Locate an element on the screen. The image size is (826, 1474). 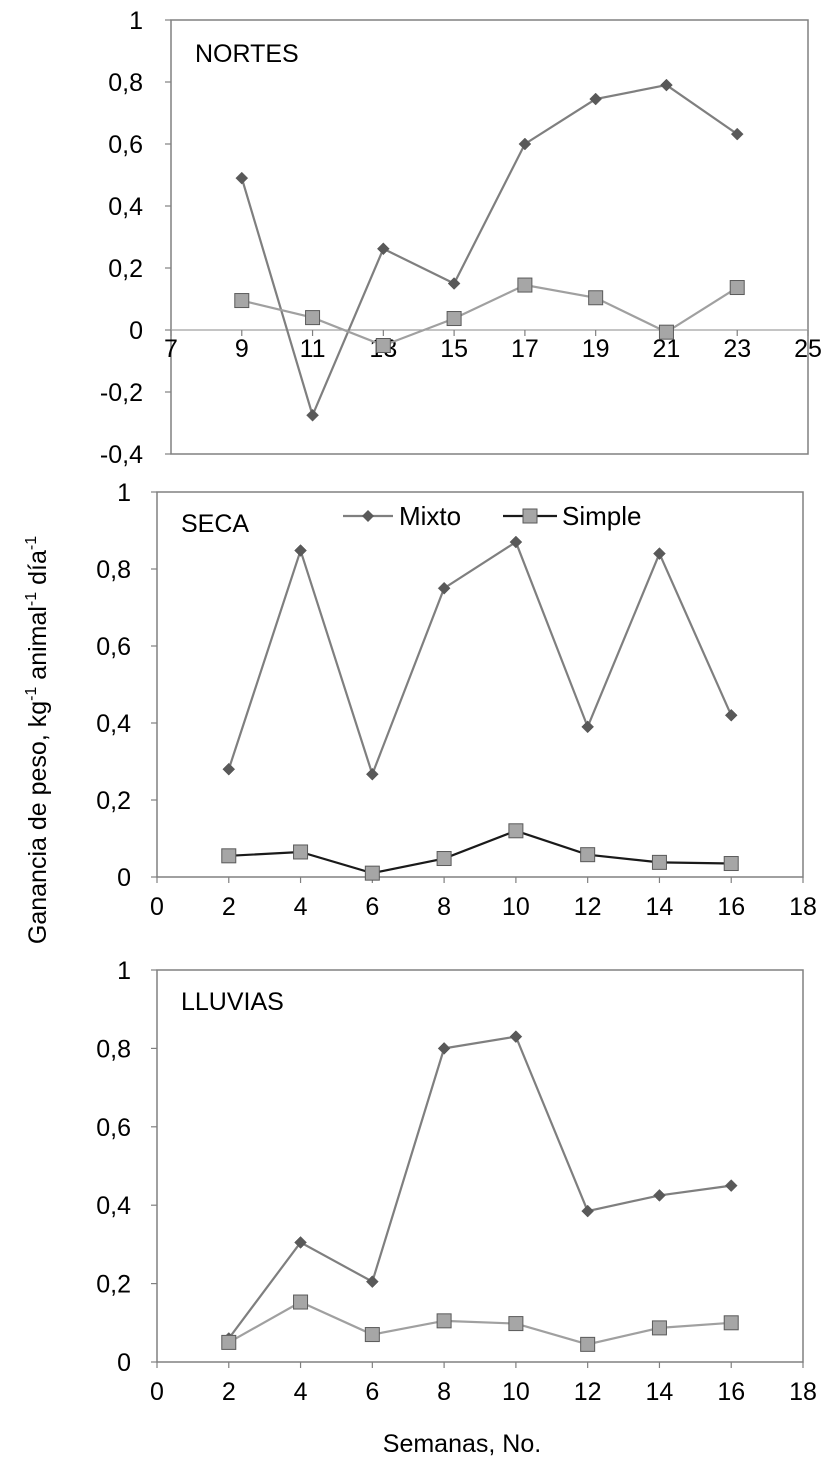
x-tick-label-lluvias: 18 is located at coordinates (803, 1392).